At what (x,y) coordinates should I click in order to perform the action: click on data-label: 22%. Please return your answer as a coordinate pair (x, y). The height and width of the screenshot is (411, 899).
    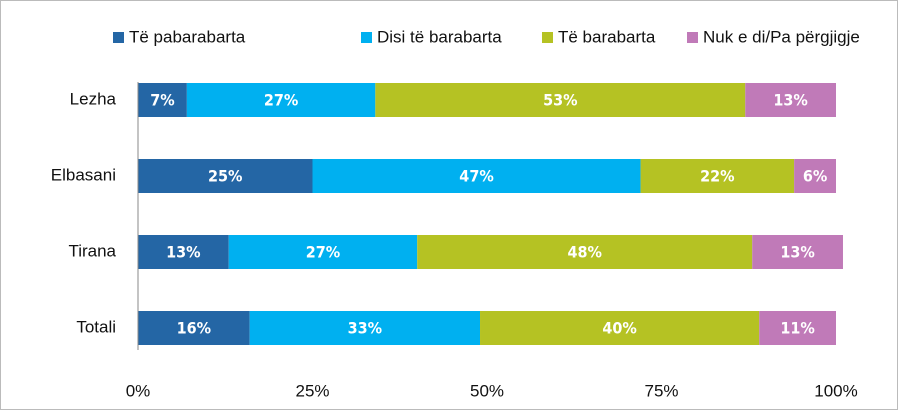
    Looking at the image, I should click on (717, 176).